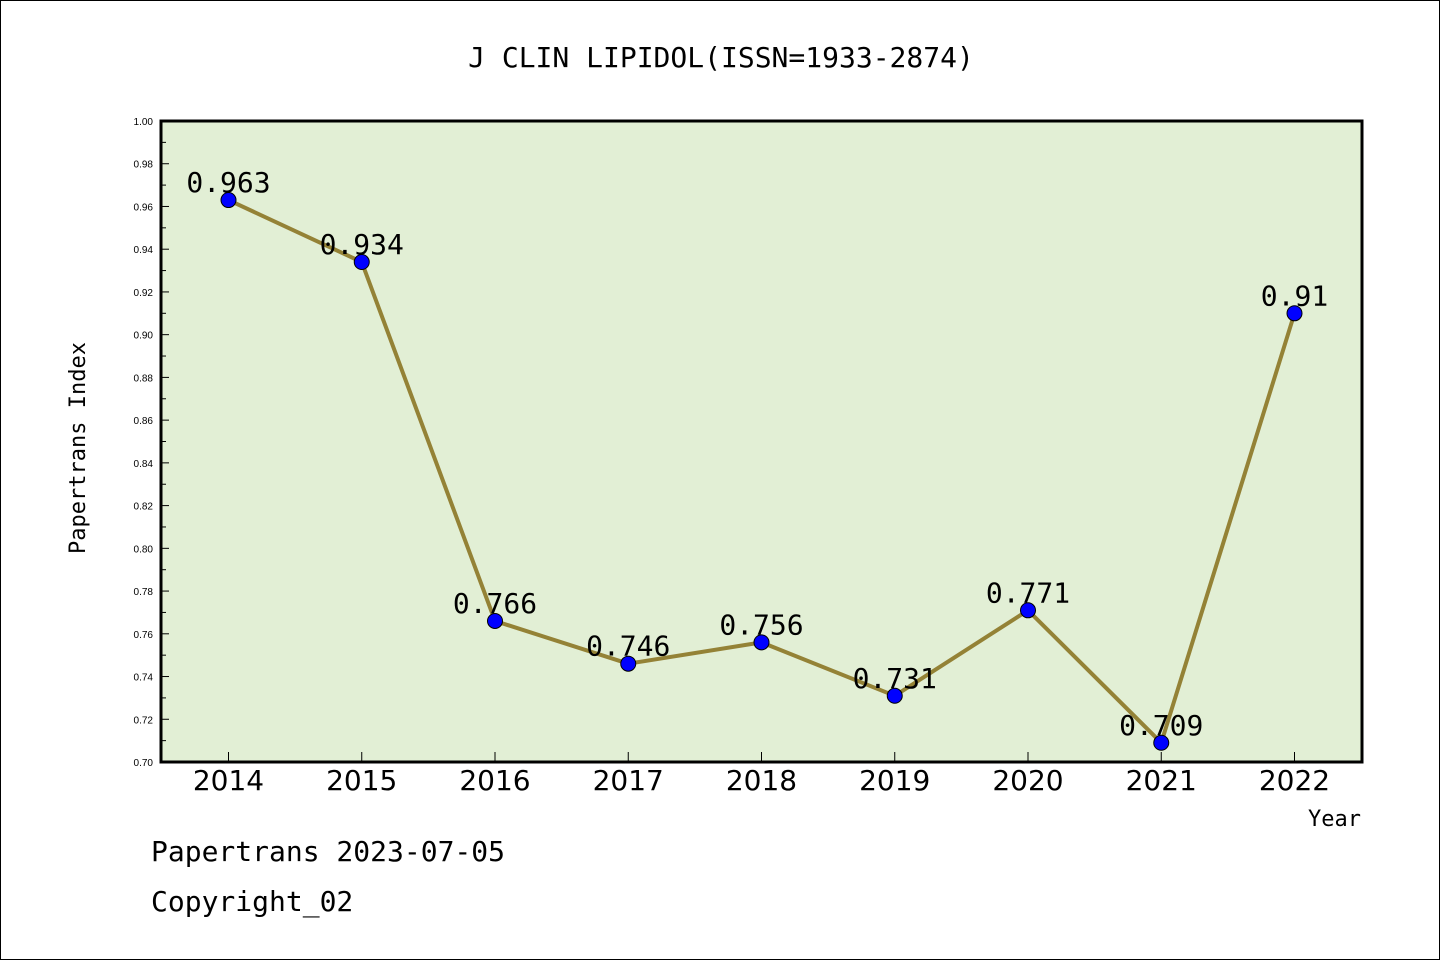  Describe the element at coordinates (144, 122) in the screenshot. I see `y-tick-label: 1.00` at that location.